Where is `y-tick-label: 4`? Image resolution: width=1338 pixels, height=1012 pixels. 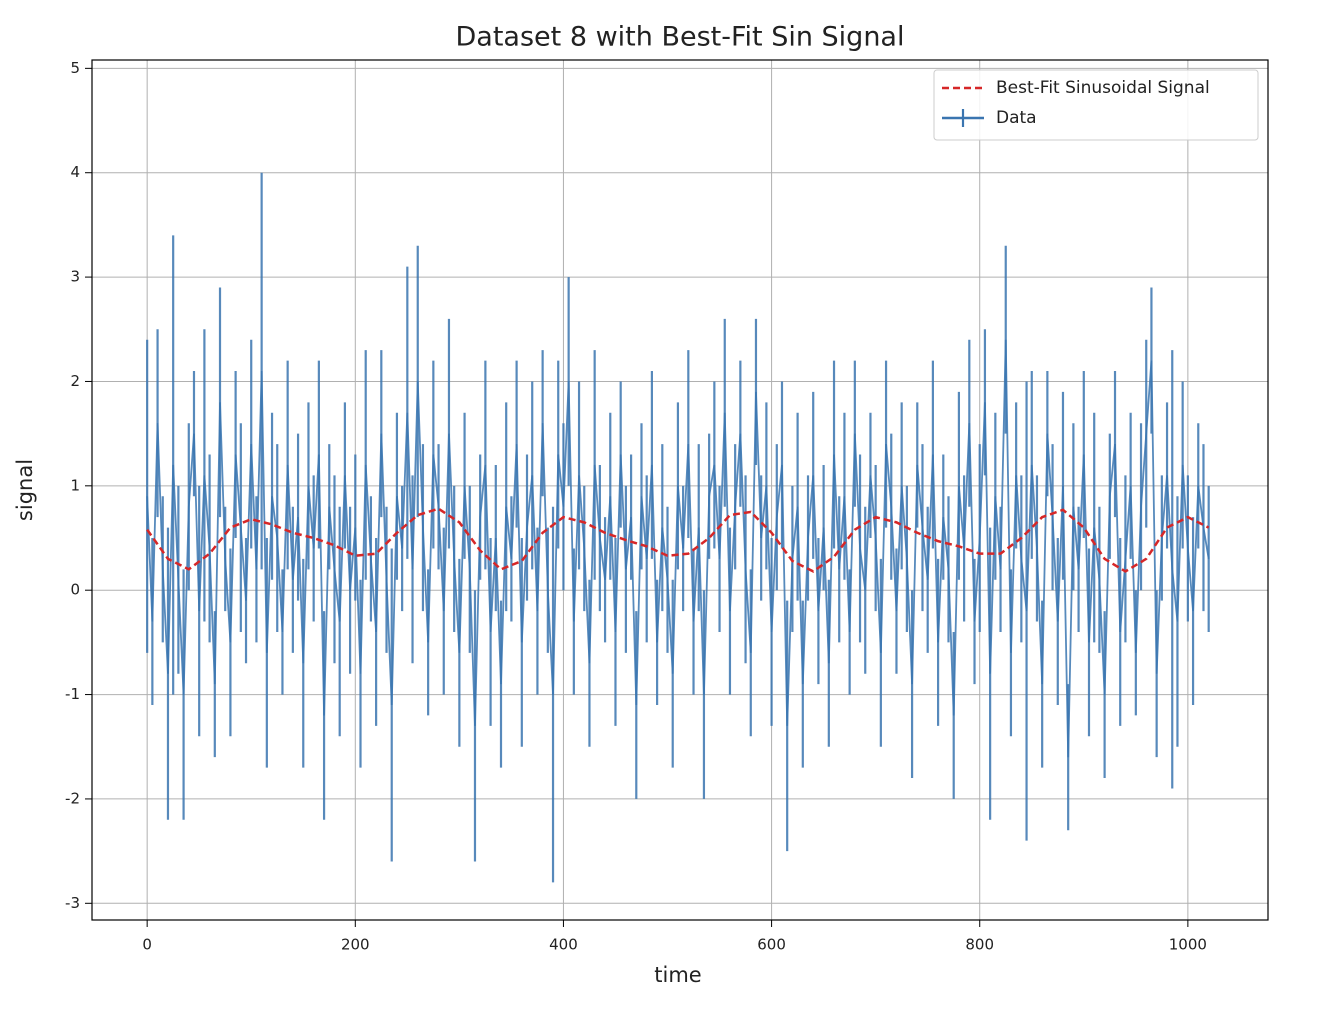
y-tick-label: 4 is located at coordinates (75, 172).